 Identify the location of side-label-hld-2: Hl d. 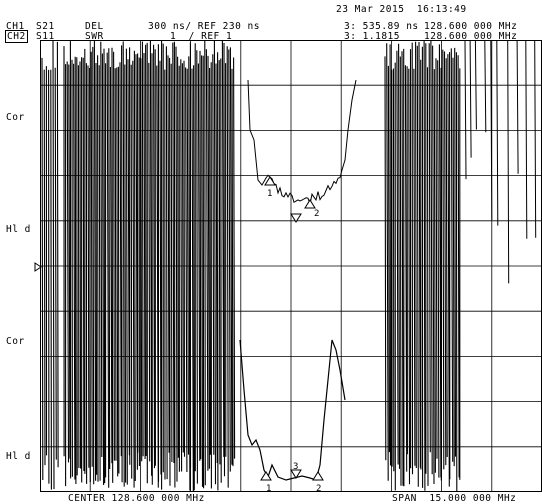
(18, 456).